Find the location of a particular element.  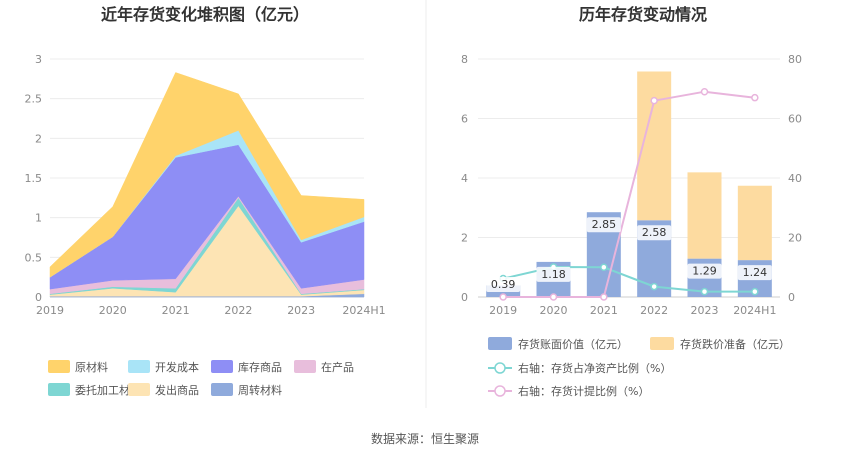

legend-label: 周转材料 is located at coordinates (260, 390).